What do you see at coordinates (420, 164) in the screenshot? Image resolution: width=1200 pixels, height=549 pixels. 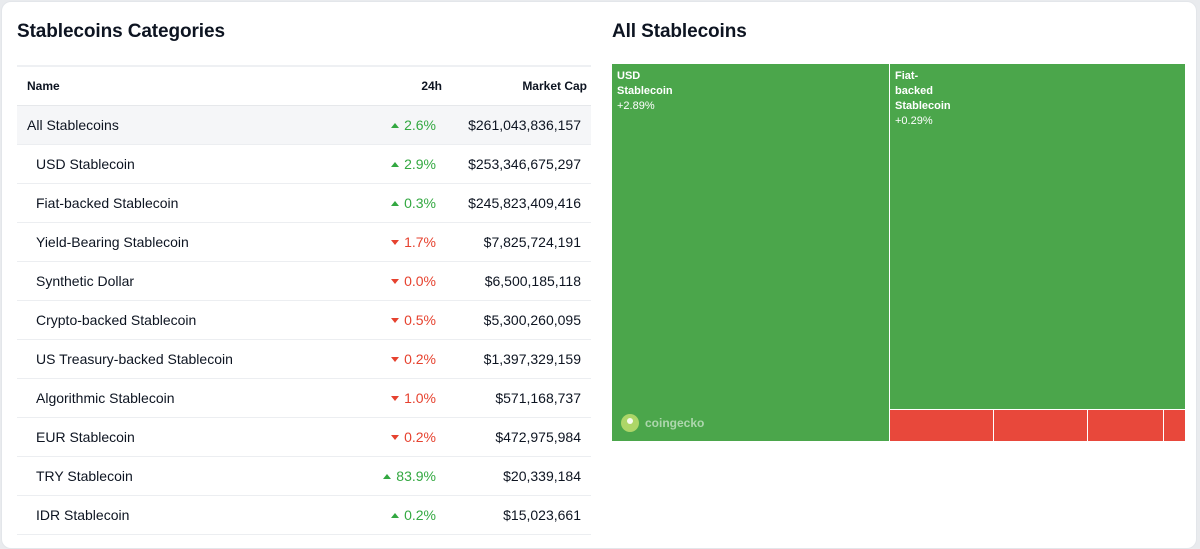 I see `change-value: 2.9%` at bounding box center [420, 164].